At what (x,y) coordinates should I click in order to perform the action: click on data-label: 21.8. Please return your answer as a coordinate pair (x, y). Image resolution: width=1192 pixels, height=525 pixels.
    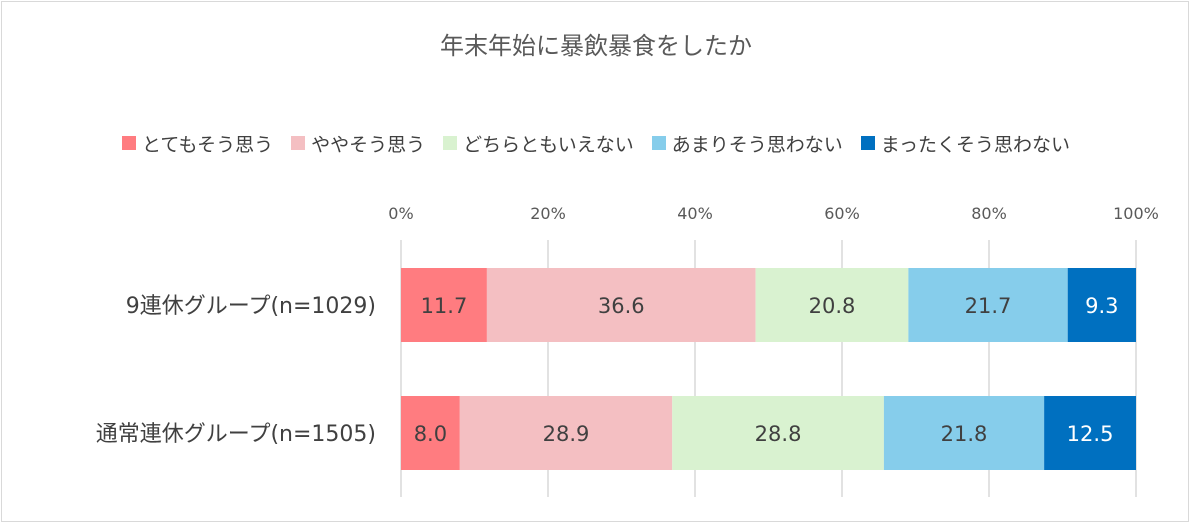
    Looking at the image, I should click on (964, 434).